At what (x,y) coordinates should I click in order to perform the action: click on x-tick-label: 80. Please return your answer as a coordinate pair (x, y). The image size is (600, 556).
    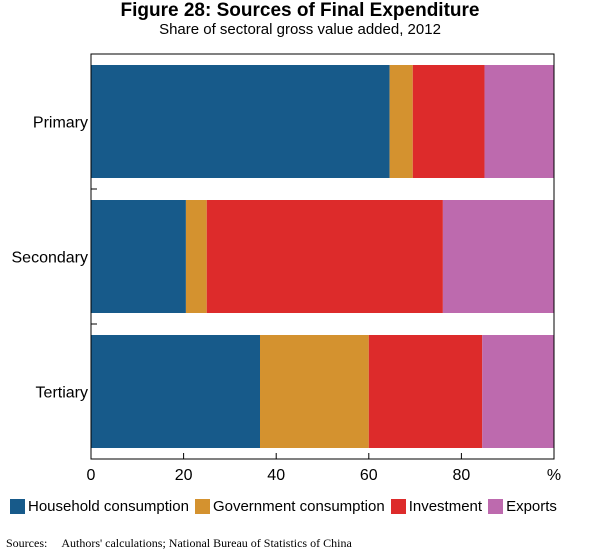
    Looking at the image, I should click on (462, 475).